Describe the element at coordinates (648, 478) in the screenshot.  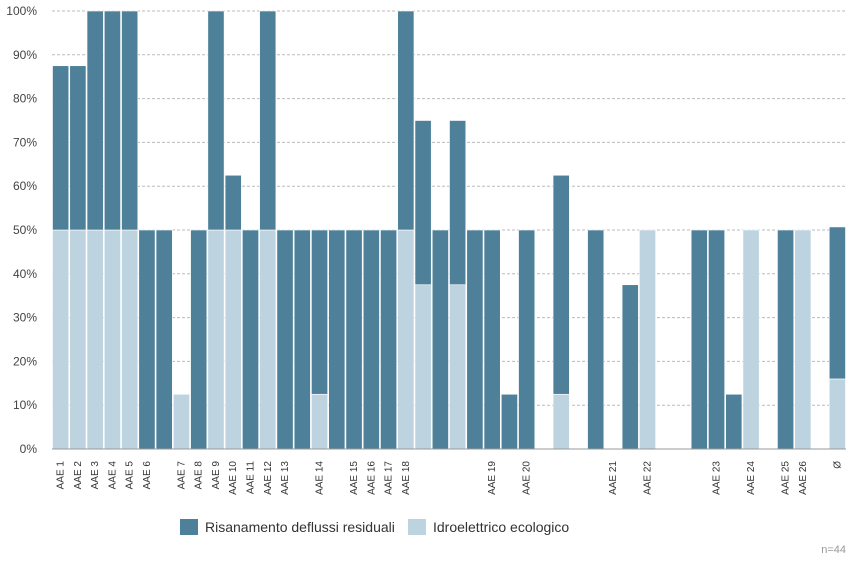
I see `x-tick-label: AAE 22` at that location.